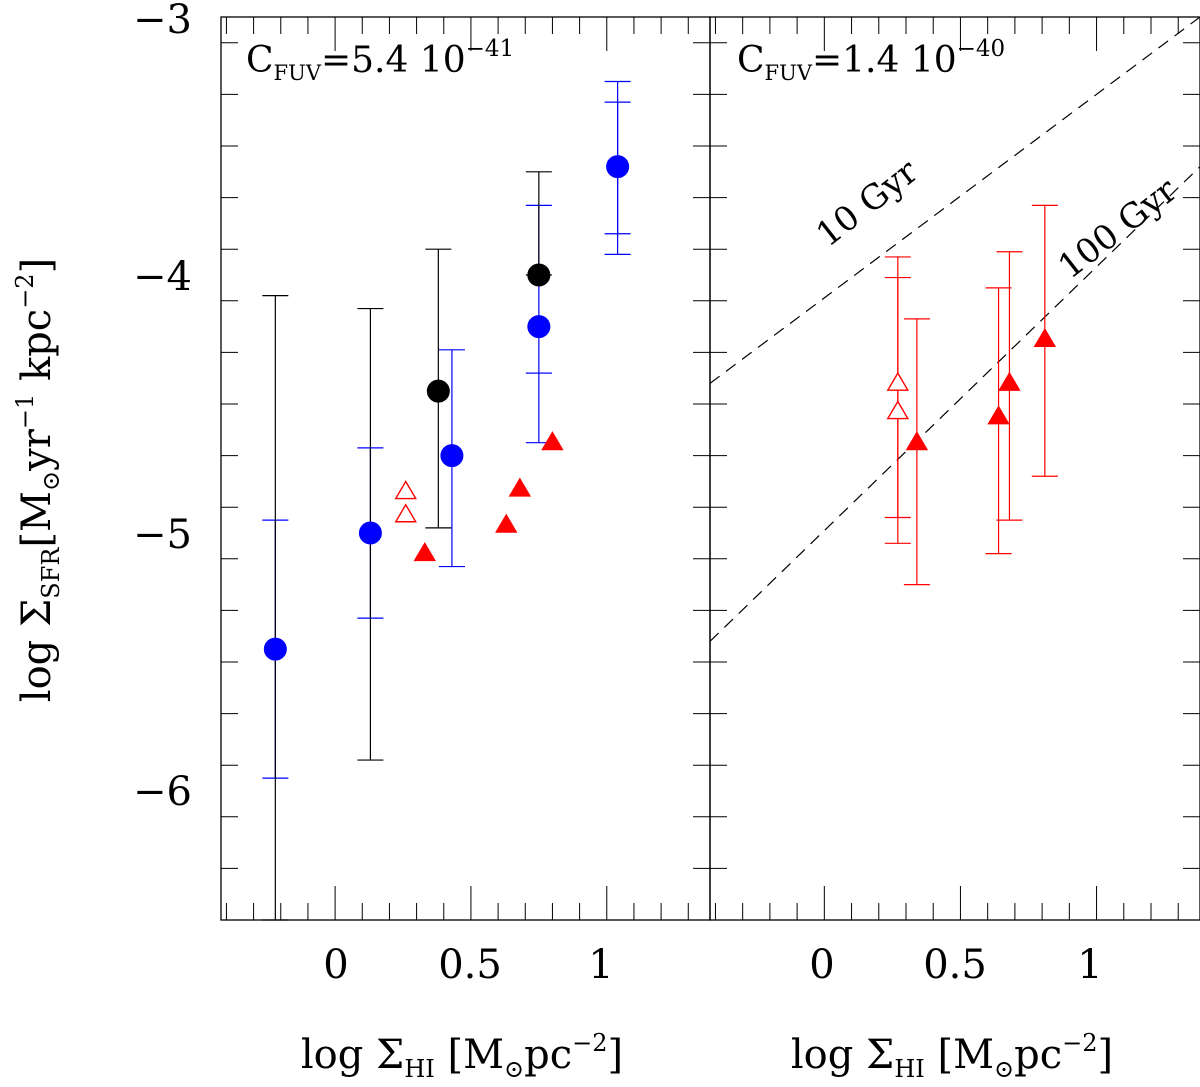  What do you see at coordinates (162, 535) in the screenshot?
I see `y-tick-label: −5` at bounding box center [162, 535].